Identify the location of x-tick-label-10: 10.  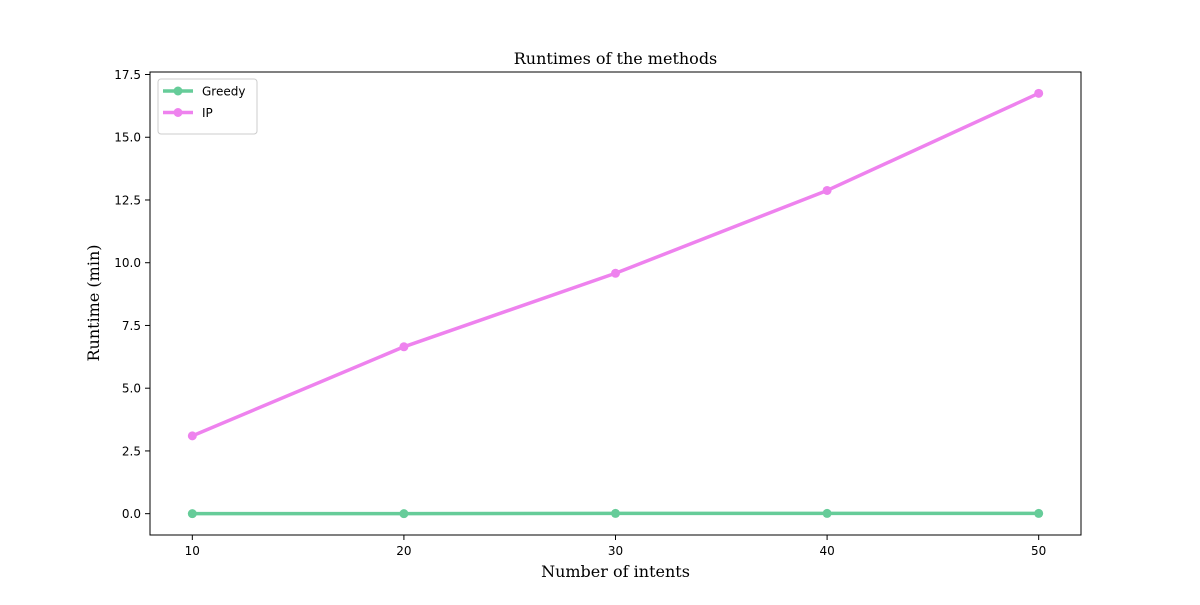
(192, 551).